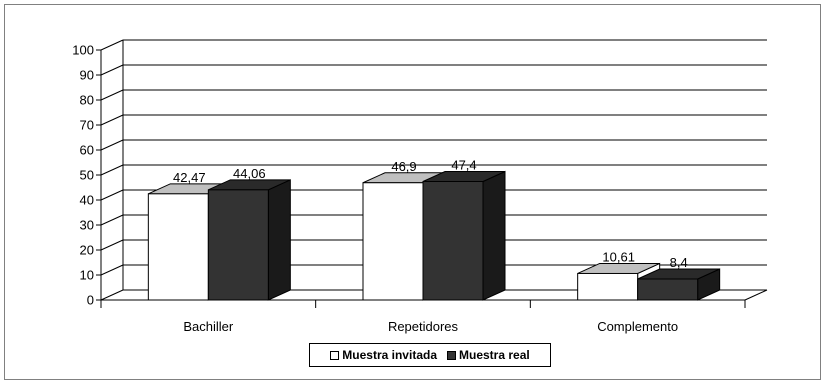 The width and height of the screenshot is (825, 384). I want to click on legend-label-invitada: Muestra invitada, so click(389, 355).